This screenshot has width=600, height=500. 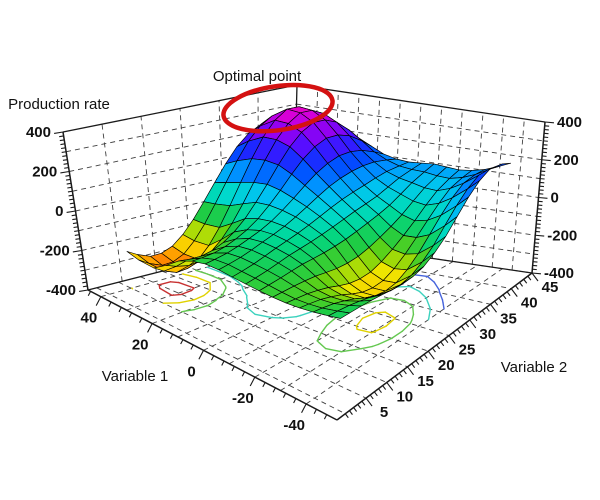 I want to click on tick-label: 15, so click(x=425, y=381).